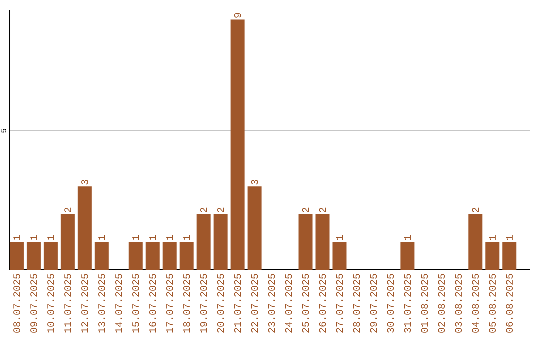 The image size is (540, 340). What do you see at coordinates (442, 303) in the screenshot?
I see `x-tick-label: 02.08.2025` at bounding box center [442, 303].